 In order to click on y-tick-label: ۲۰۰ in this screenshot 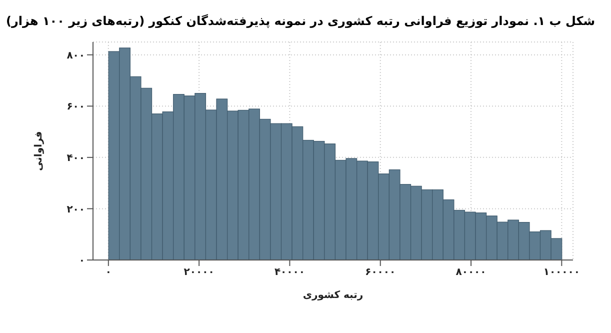, I will do `click(75, 210)`.